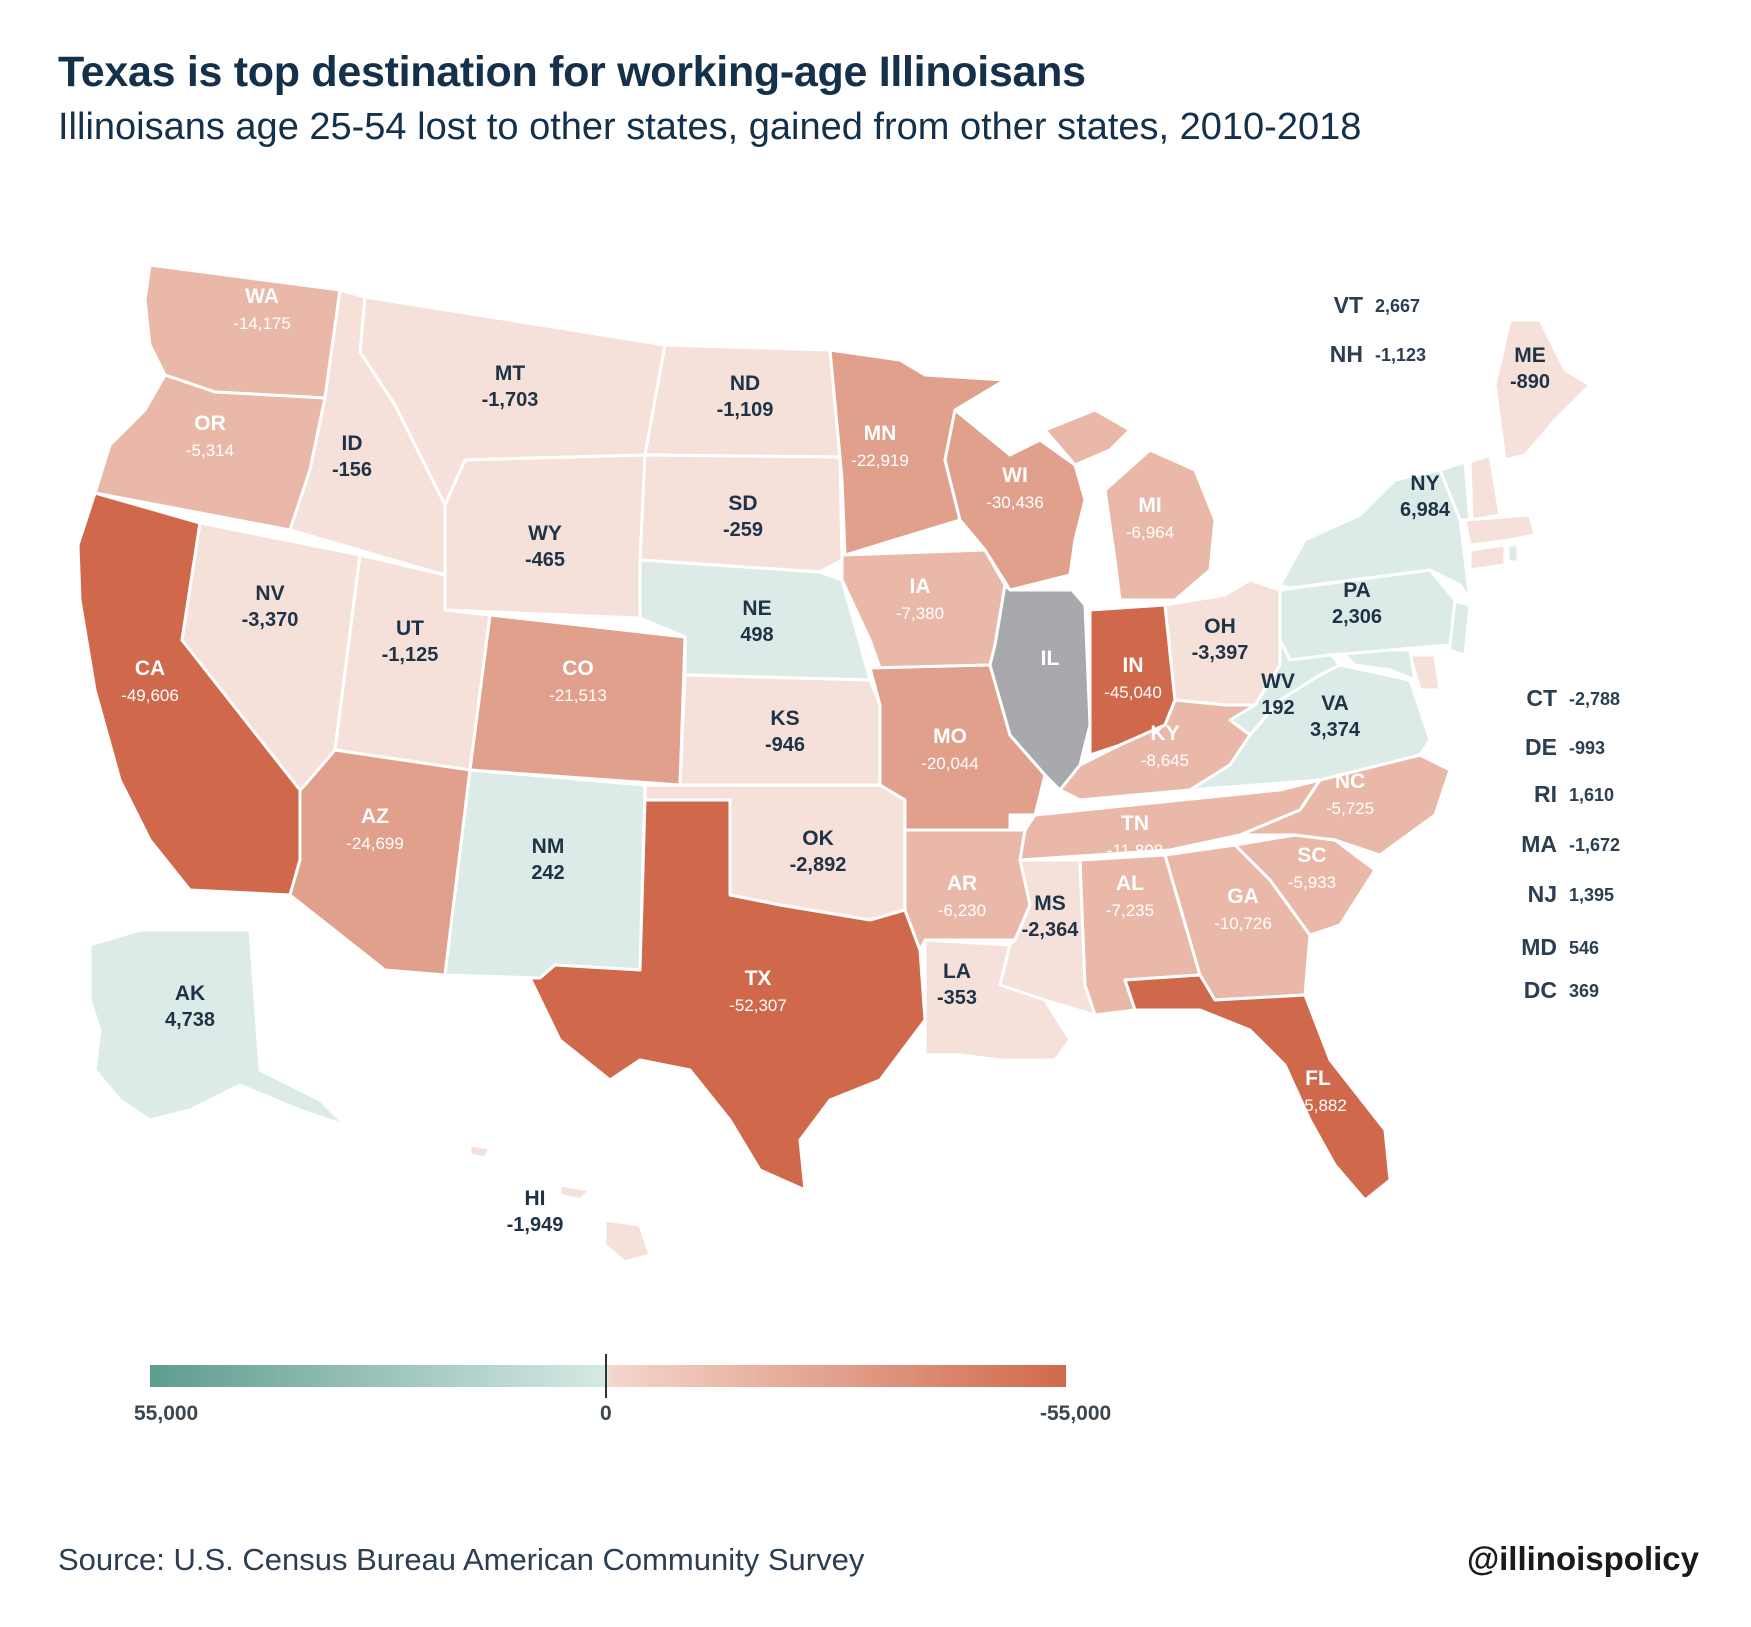 The height and width of the screenshot is (1627, 1751). I want to click on state-label-ak: AK, so click(190, 993).